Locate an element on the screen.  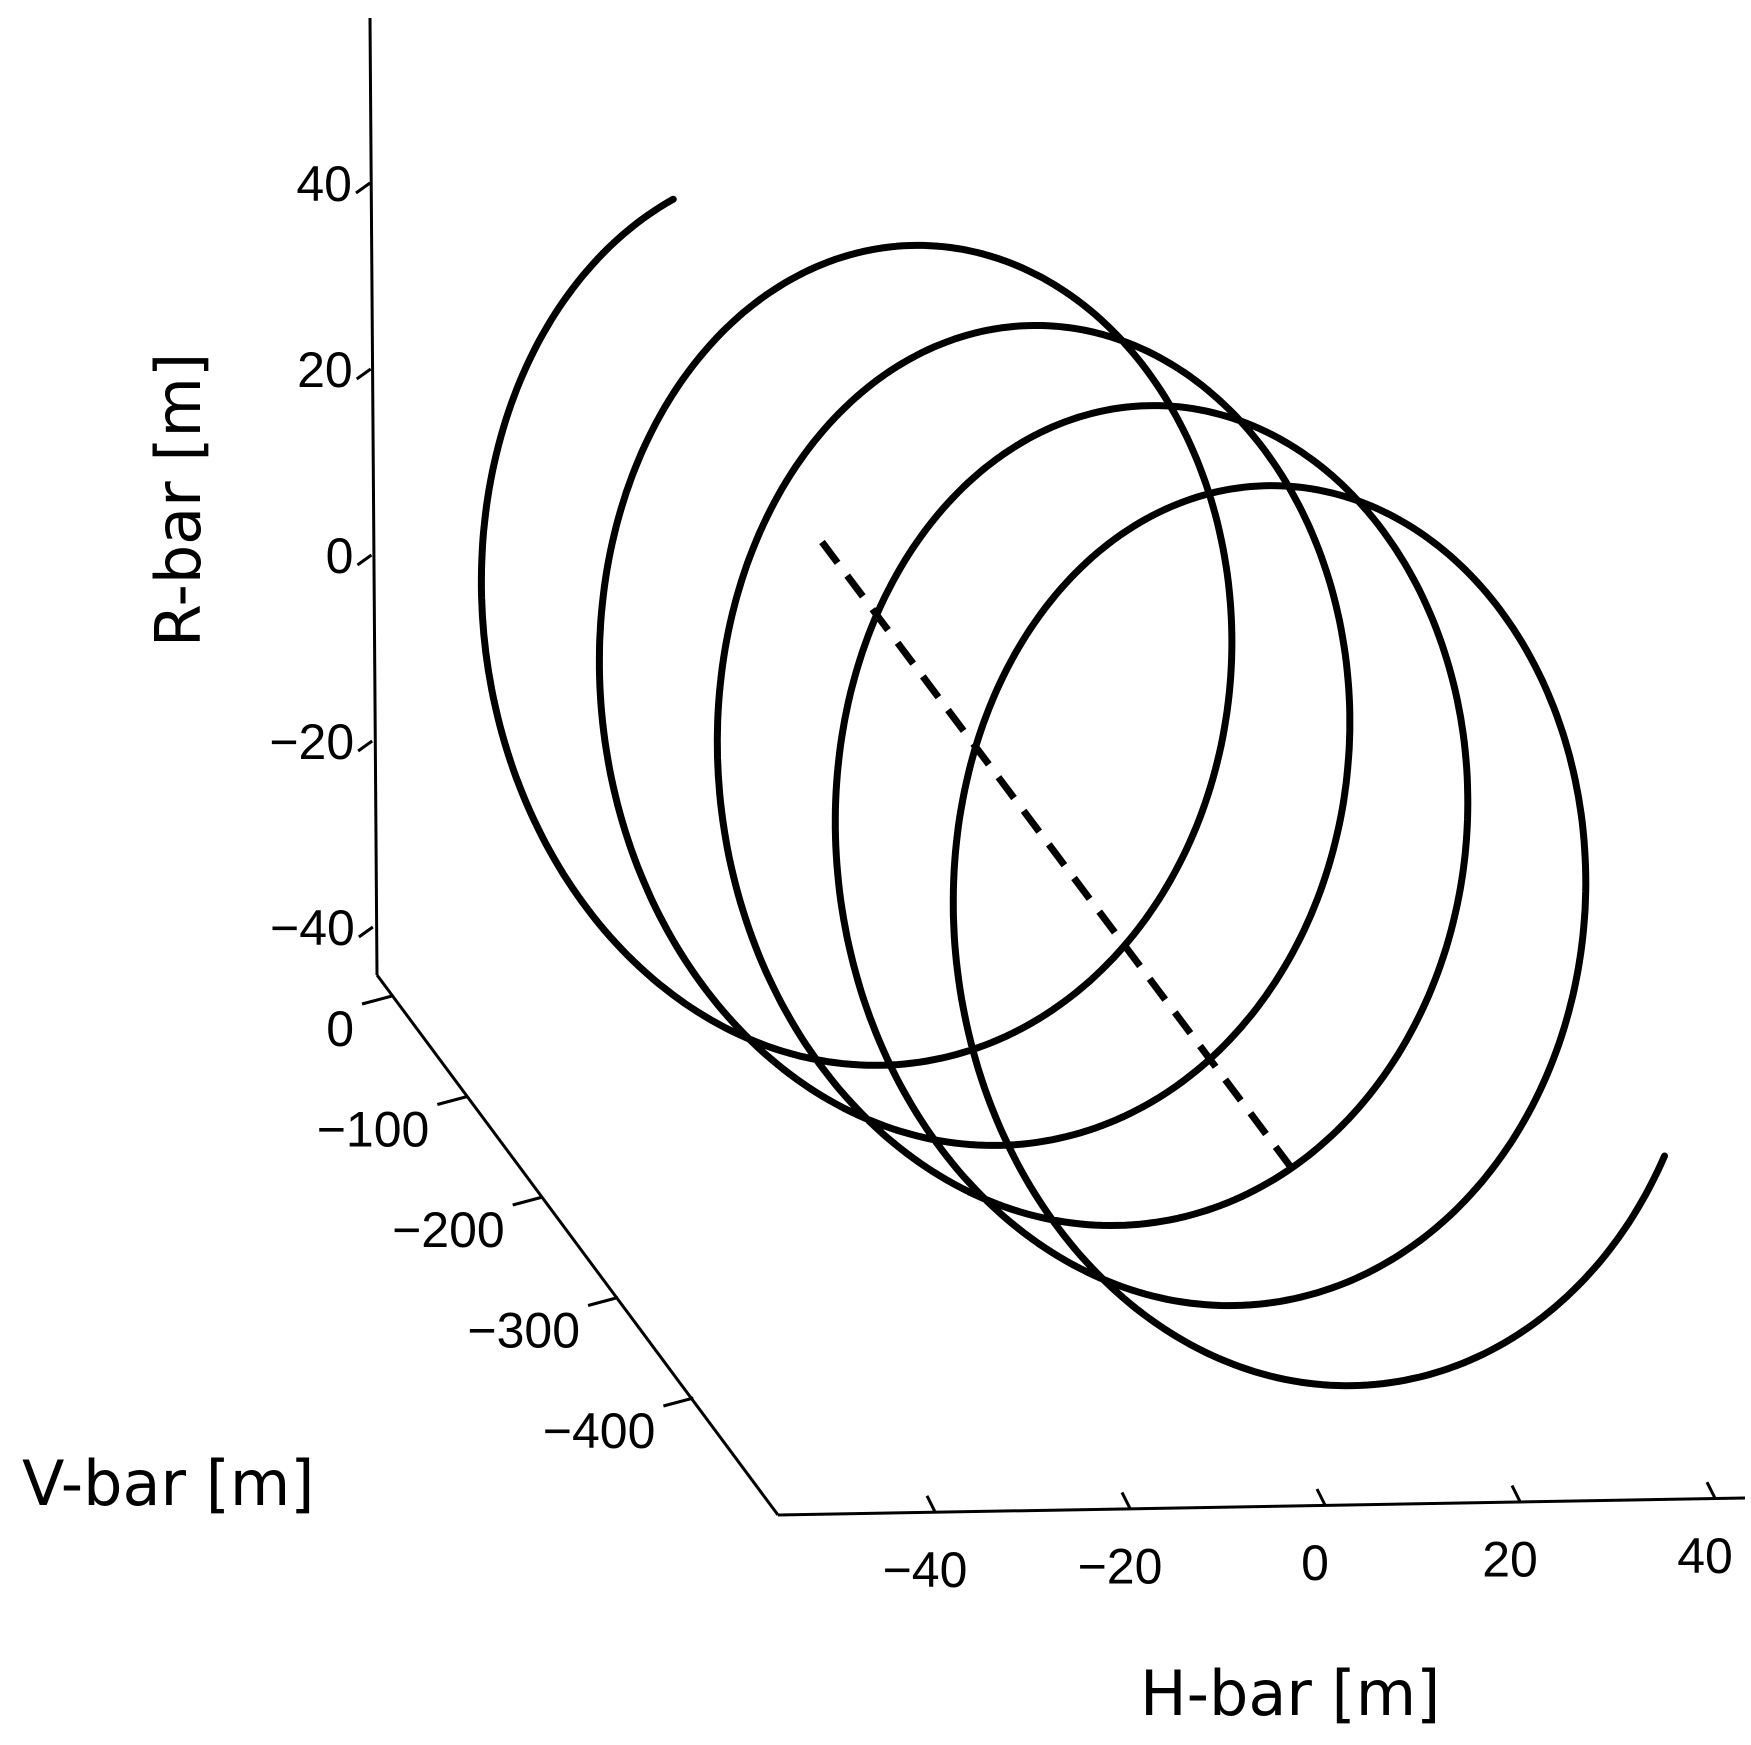
trajectory-dashed-series is located at coordinates (1057, 856).